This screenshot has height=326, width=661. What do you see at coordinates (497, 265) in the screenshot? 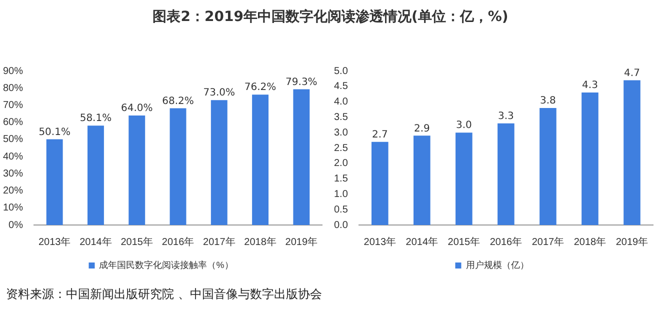
I see `legend-label: 用户规模（亿）` at bounding box center [497, 265].